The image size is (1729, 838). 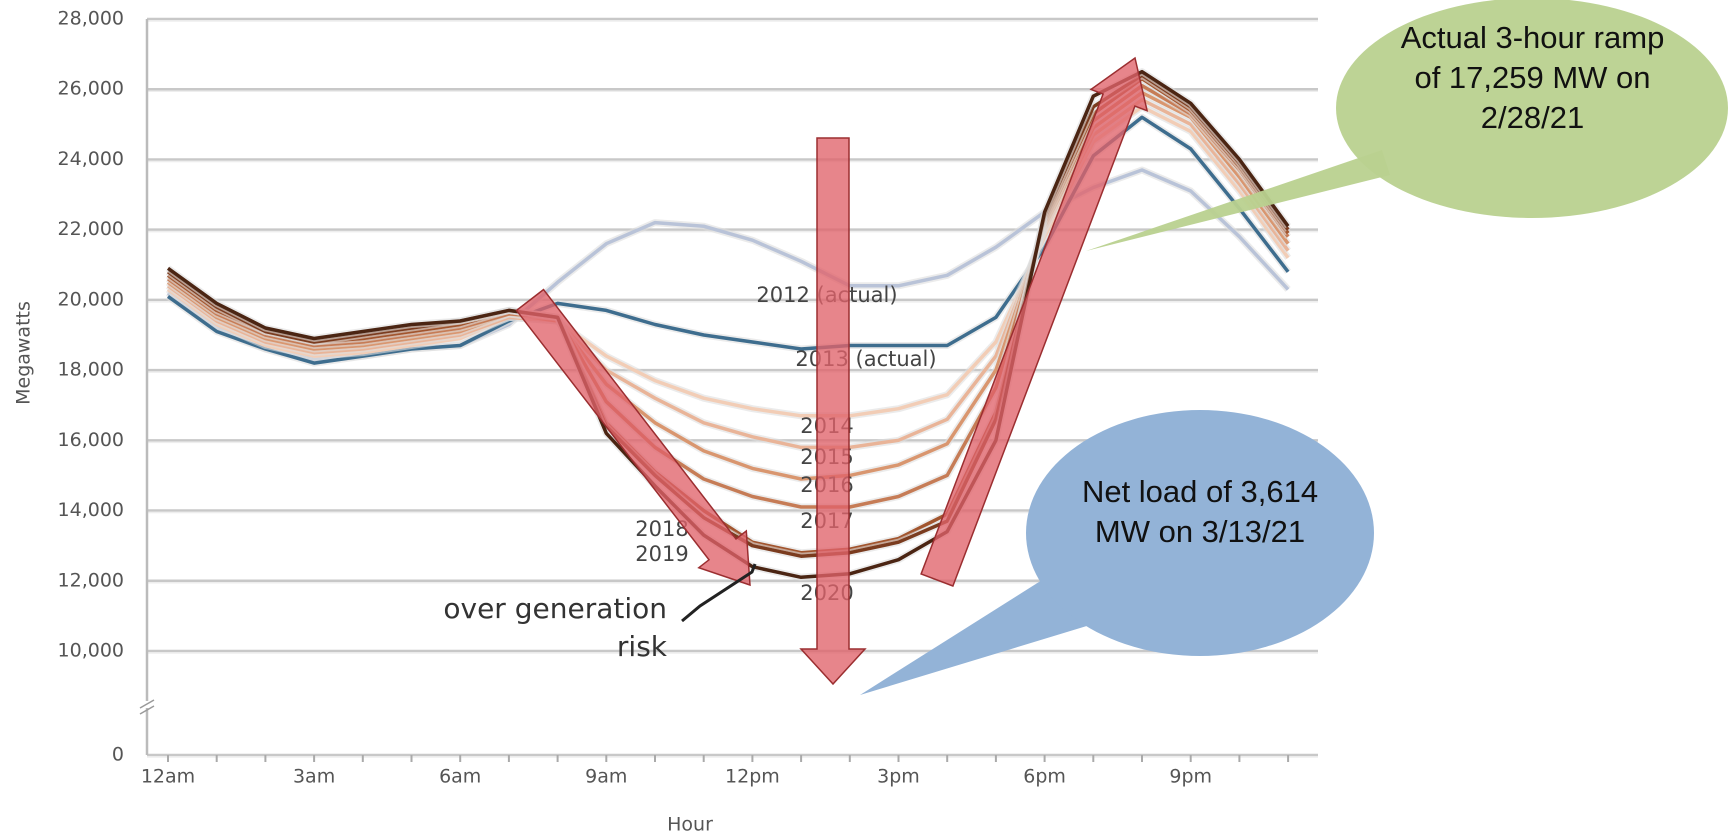 I want to click on y-tick-label: 26,000, so click(x=91, y=89).